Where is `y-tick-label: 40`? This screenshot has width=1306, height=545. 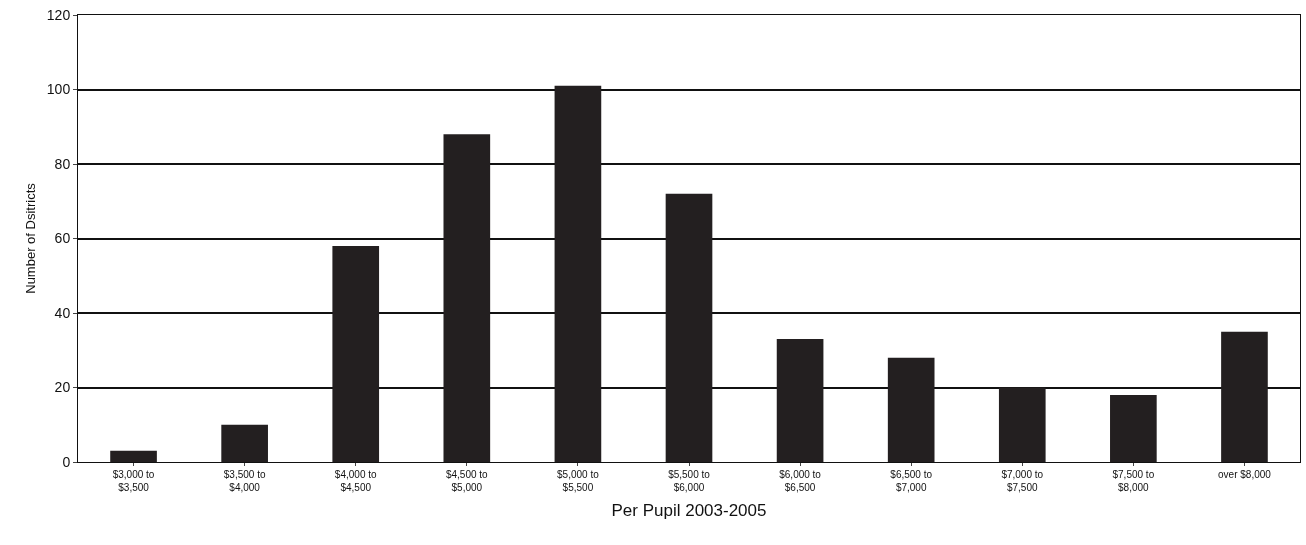 y-tick-label: 40 is located at coordinates (62, 312).